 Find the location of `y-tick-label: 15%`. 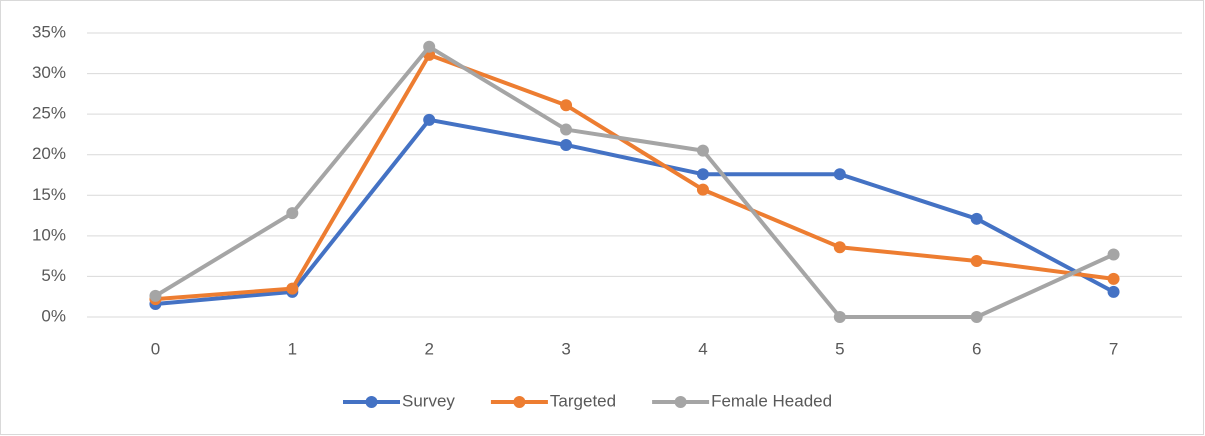

y-tick-label: 15% is located at coordinates (49, 194).